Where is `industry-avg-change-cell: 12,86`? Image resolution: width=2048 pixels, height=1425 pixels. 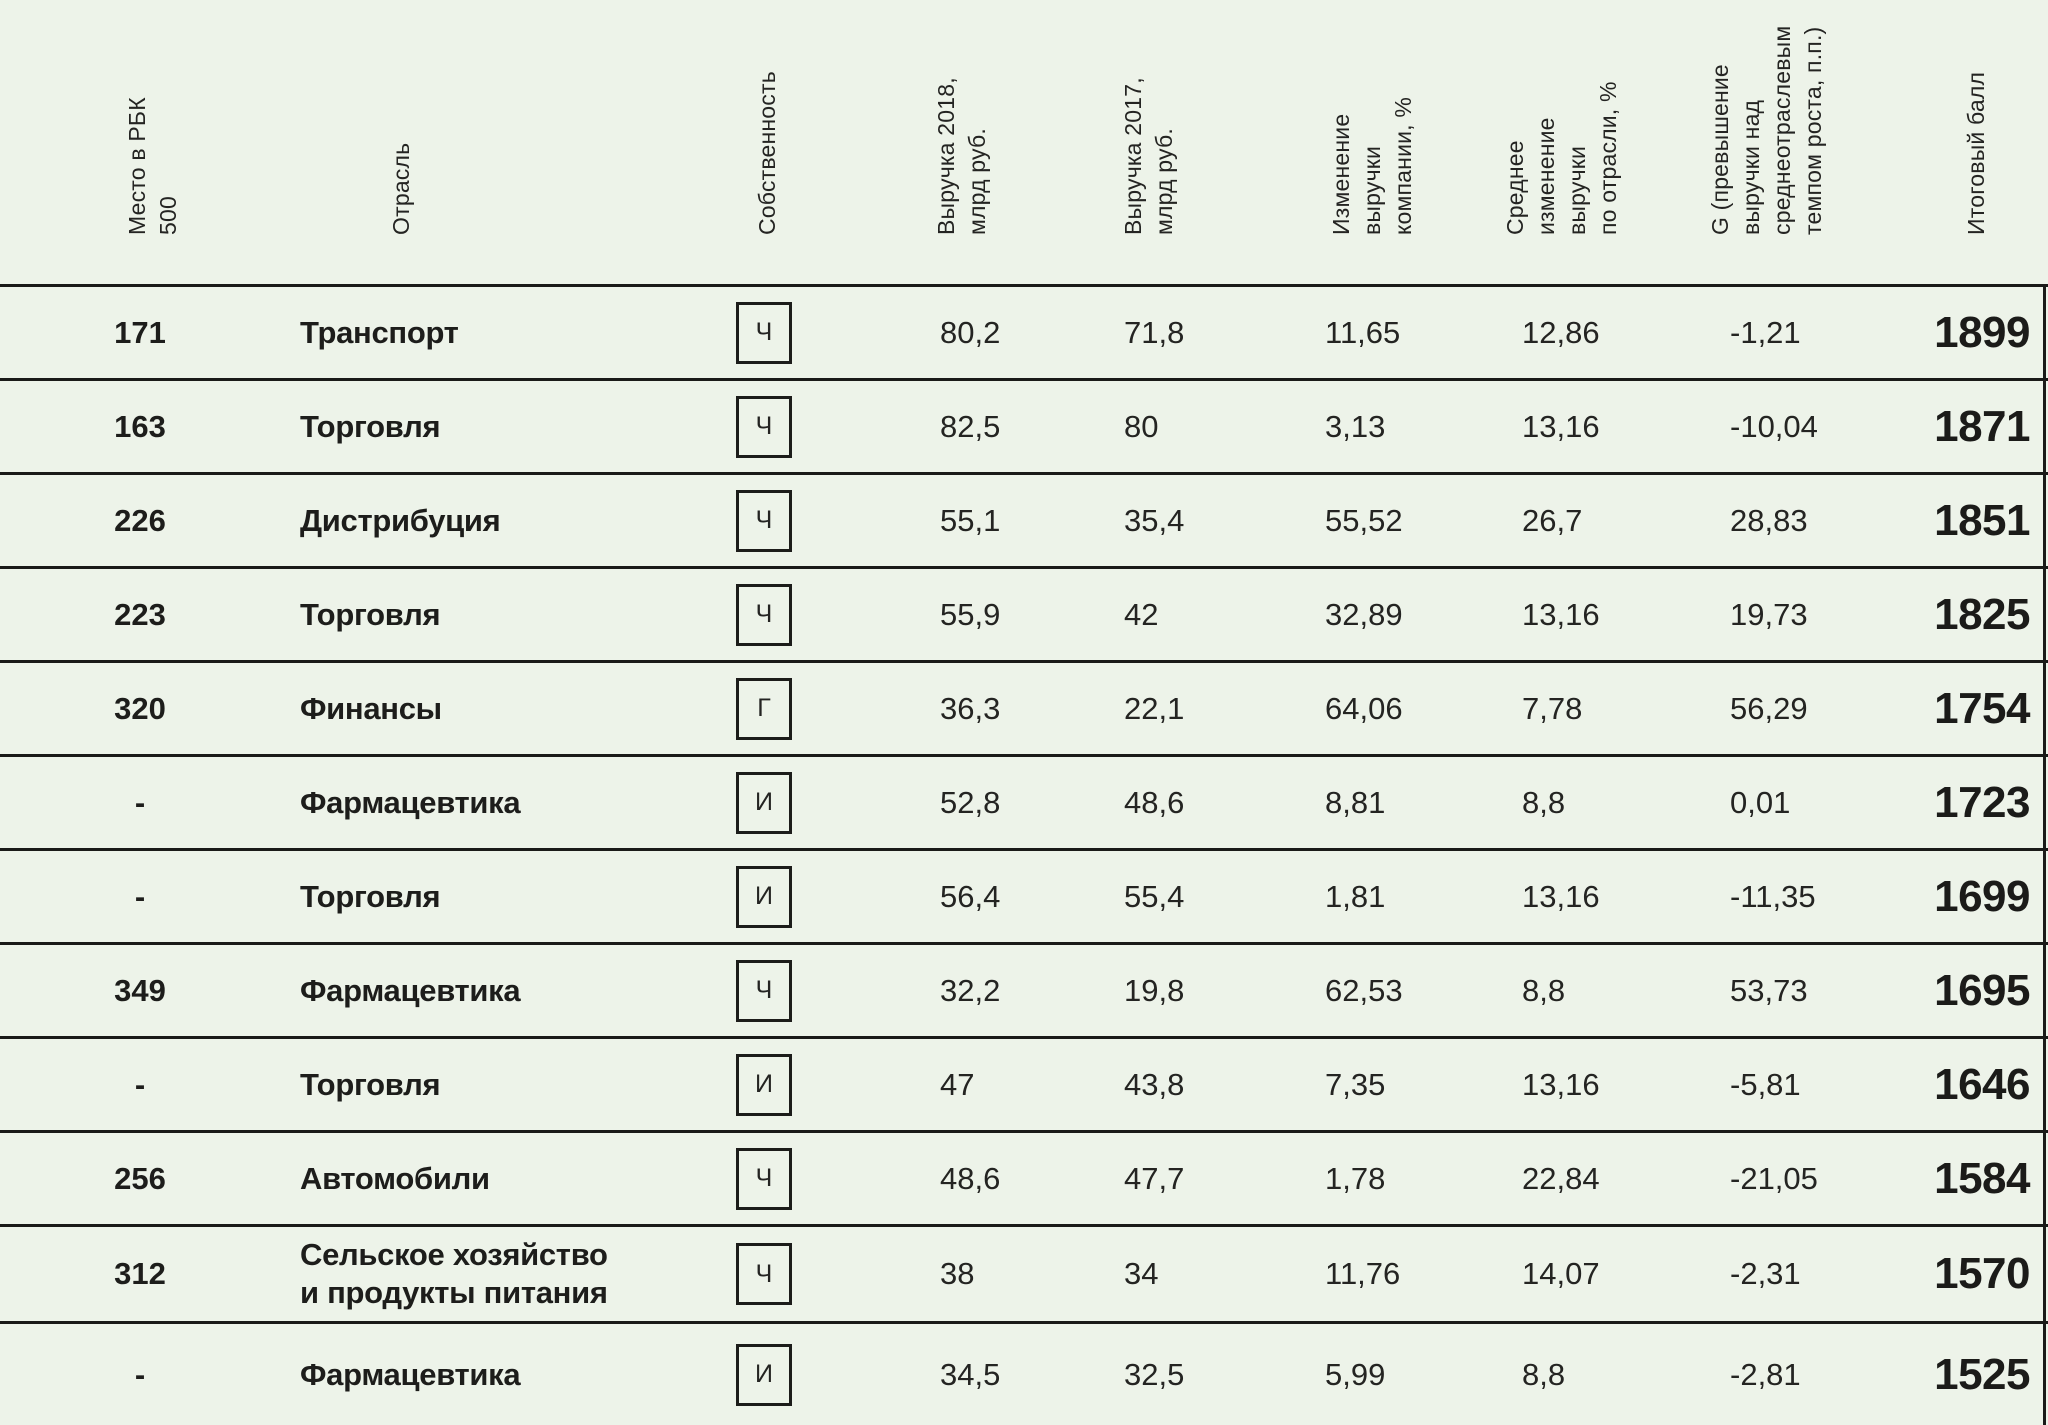 industry-avg-change-cell: 12,86 is located at coordinates (1561, 332).